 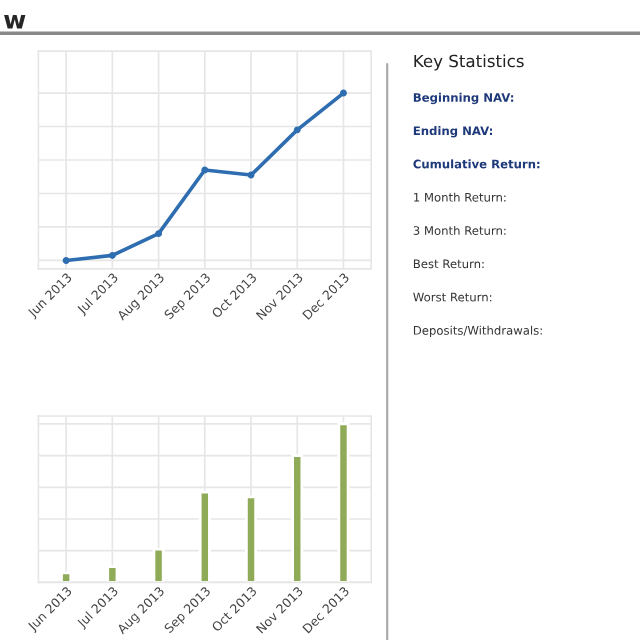 What do you see at coordinates (15, 21) in the screenshot?
I see `chart-title: w` at bounding box center [15, 21].